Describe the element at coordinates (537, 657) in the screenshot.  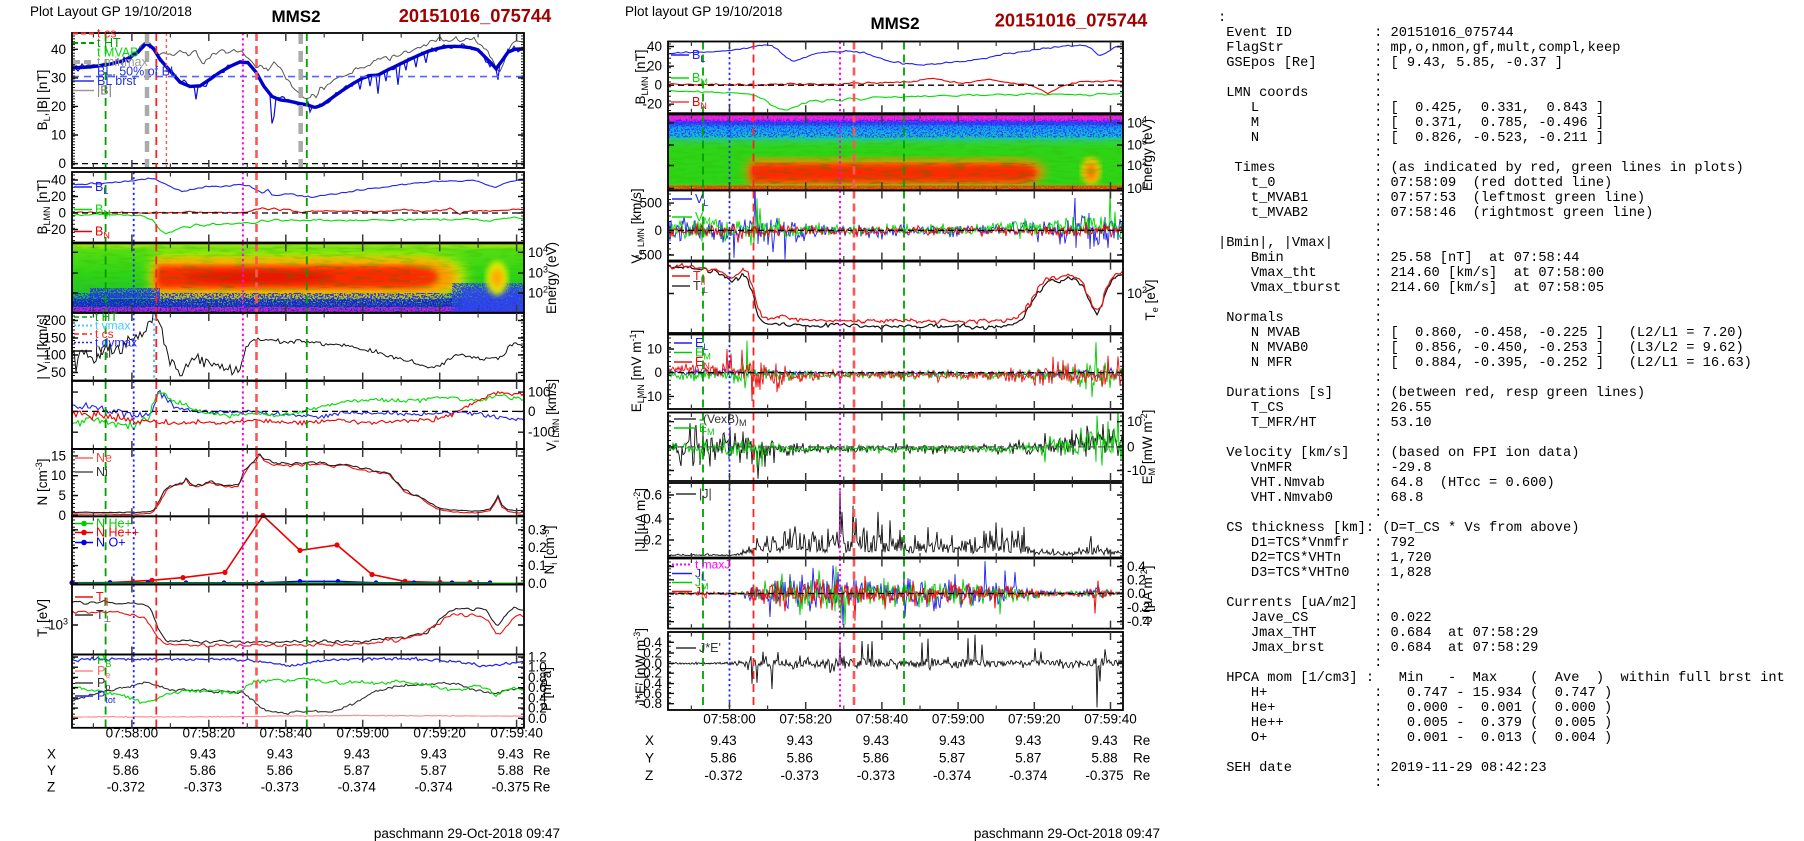
I see `svg-text: 1.2` at that location.